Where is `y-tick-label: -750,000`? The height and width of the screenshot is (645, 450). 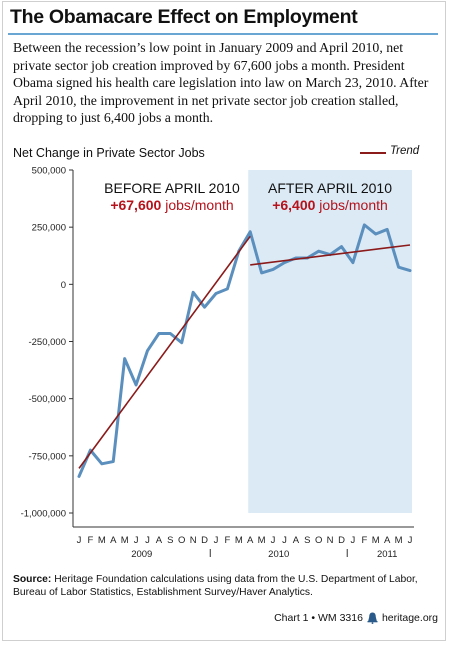 y-tick-label: -750,000 is located at coordinates (47, 456).